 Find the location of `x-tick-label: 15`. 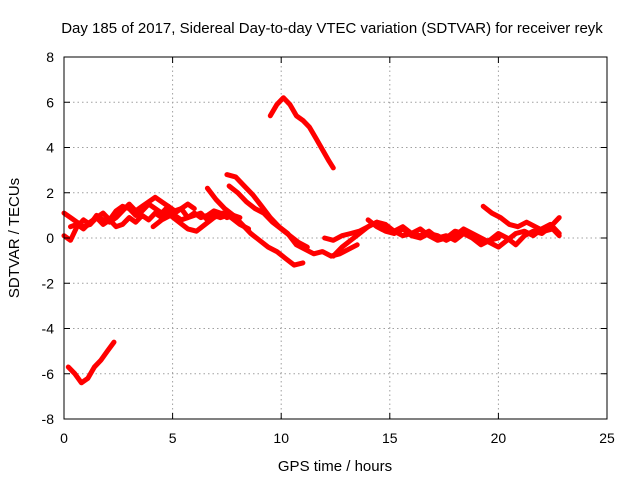

x-tick-label: 15 is located at coordinates (390, 438).